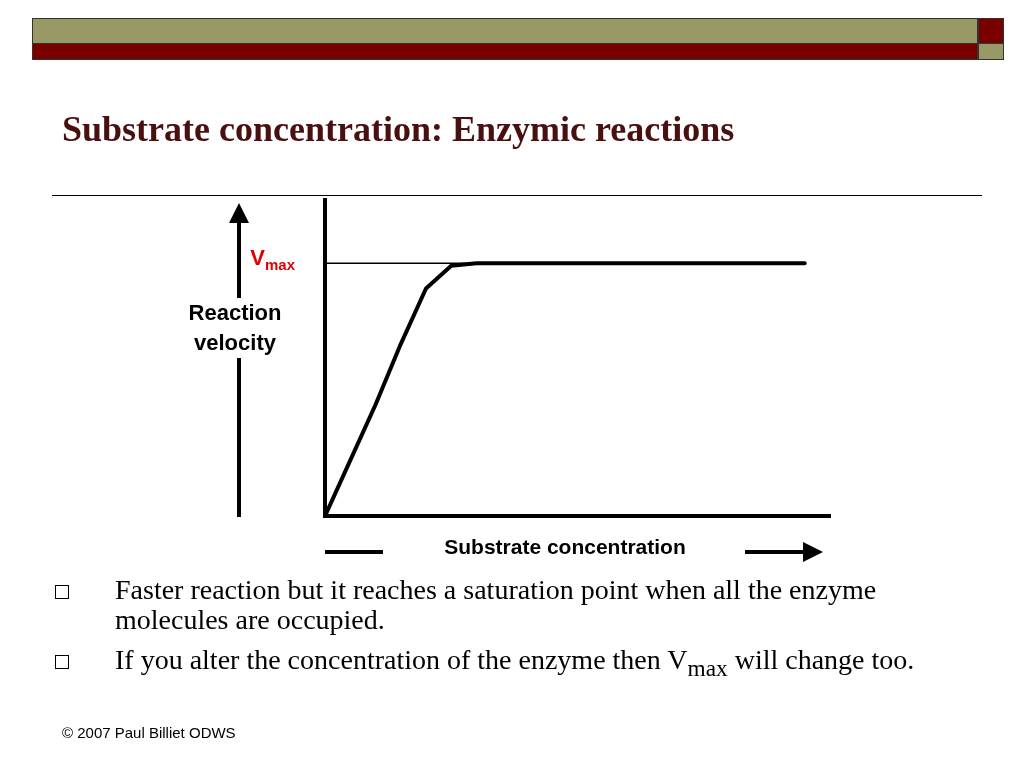 This screenshot has height=768, width=1024. I want to click on text: © 2007 Paul Billiet ODWS, so click(149, 732).